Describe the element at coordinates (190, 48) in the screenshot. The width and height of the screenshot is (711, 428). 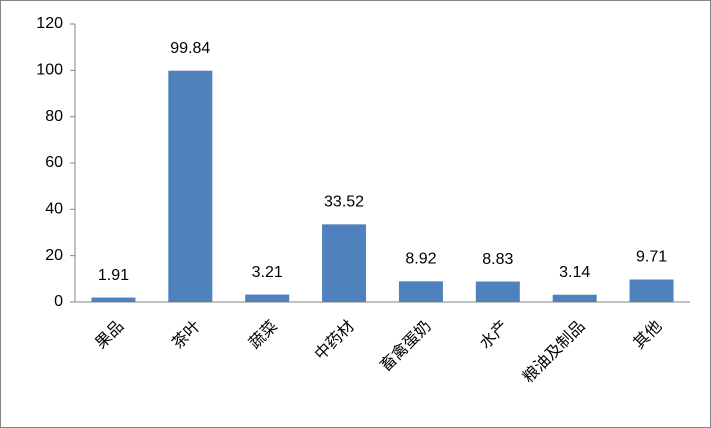
I see `data-label: 99.84` at that location.